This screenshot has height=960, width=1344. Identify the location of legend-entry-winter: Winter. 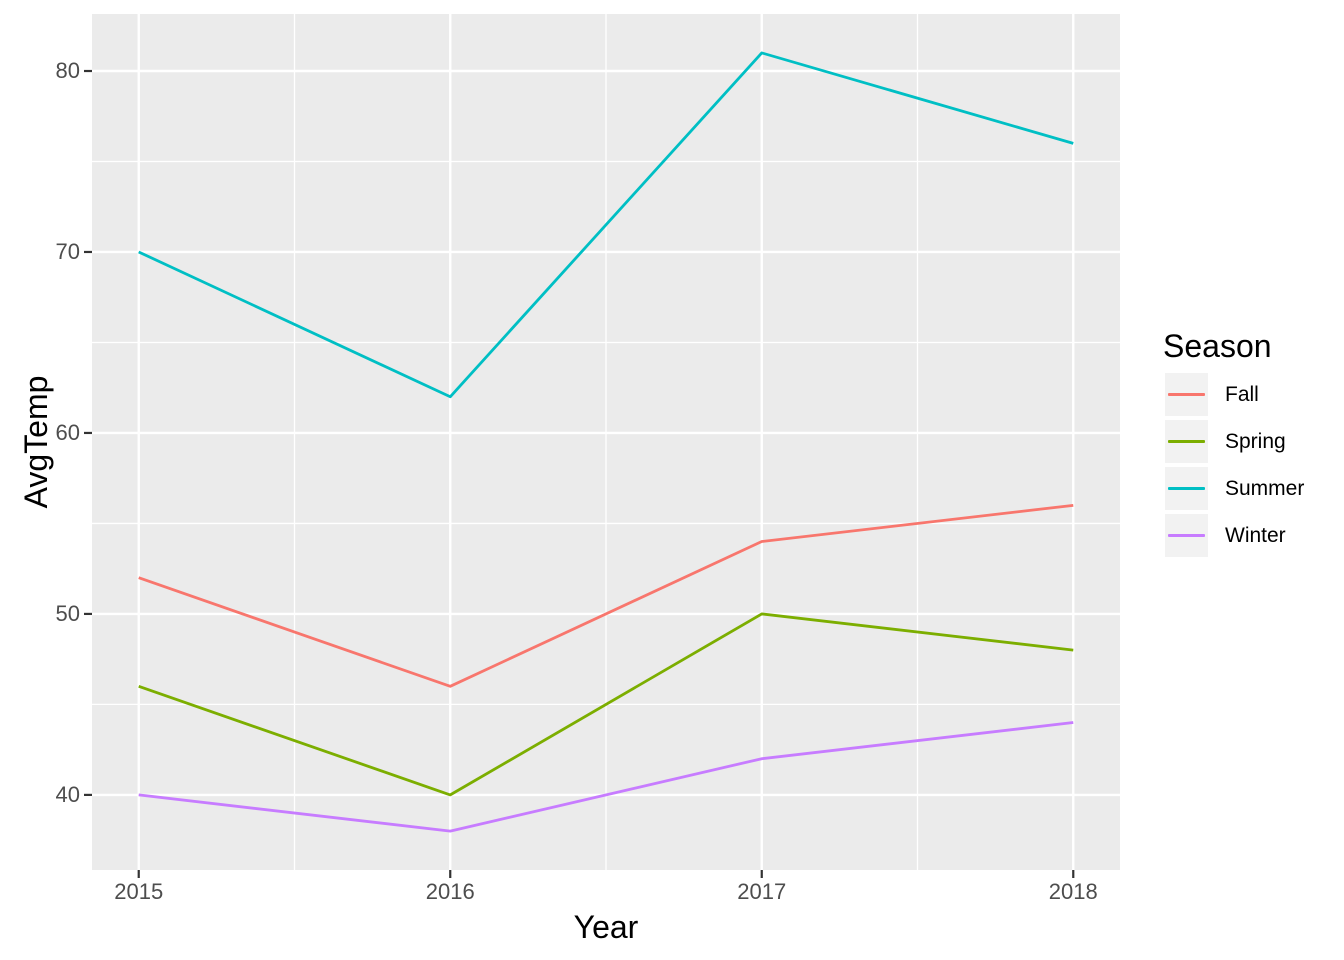
(1234, 535).